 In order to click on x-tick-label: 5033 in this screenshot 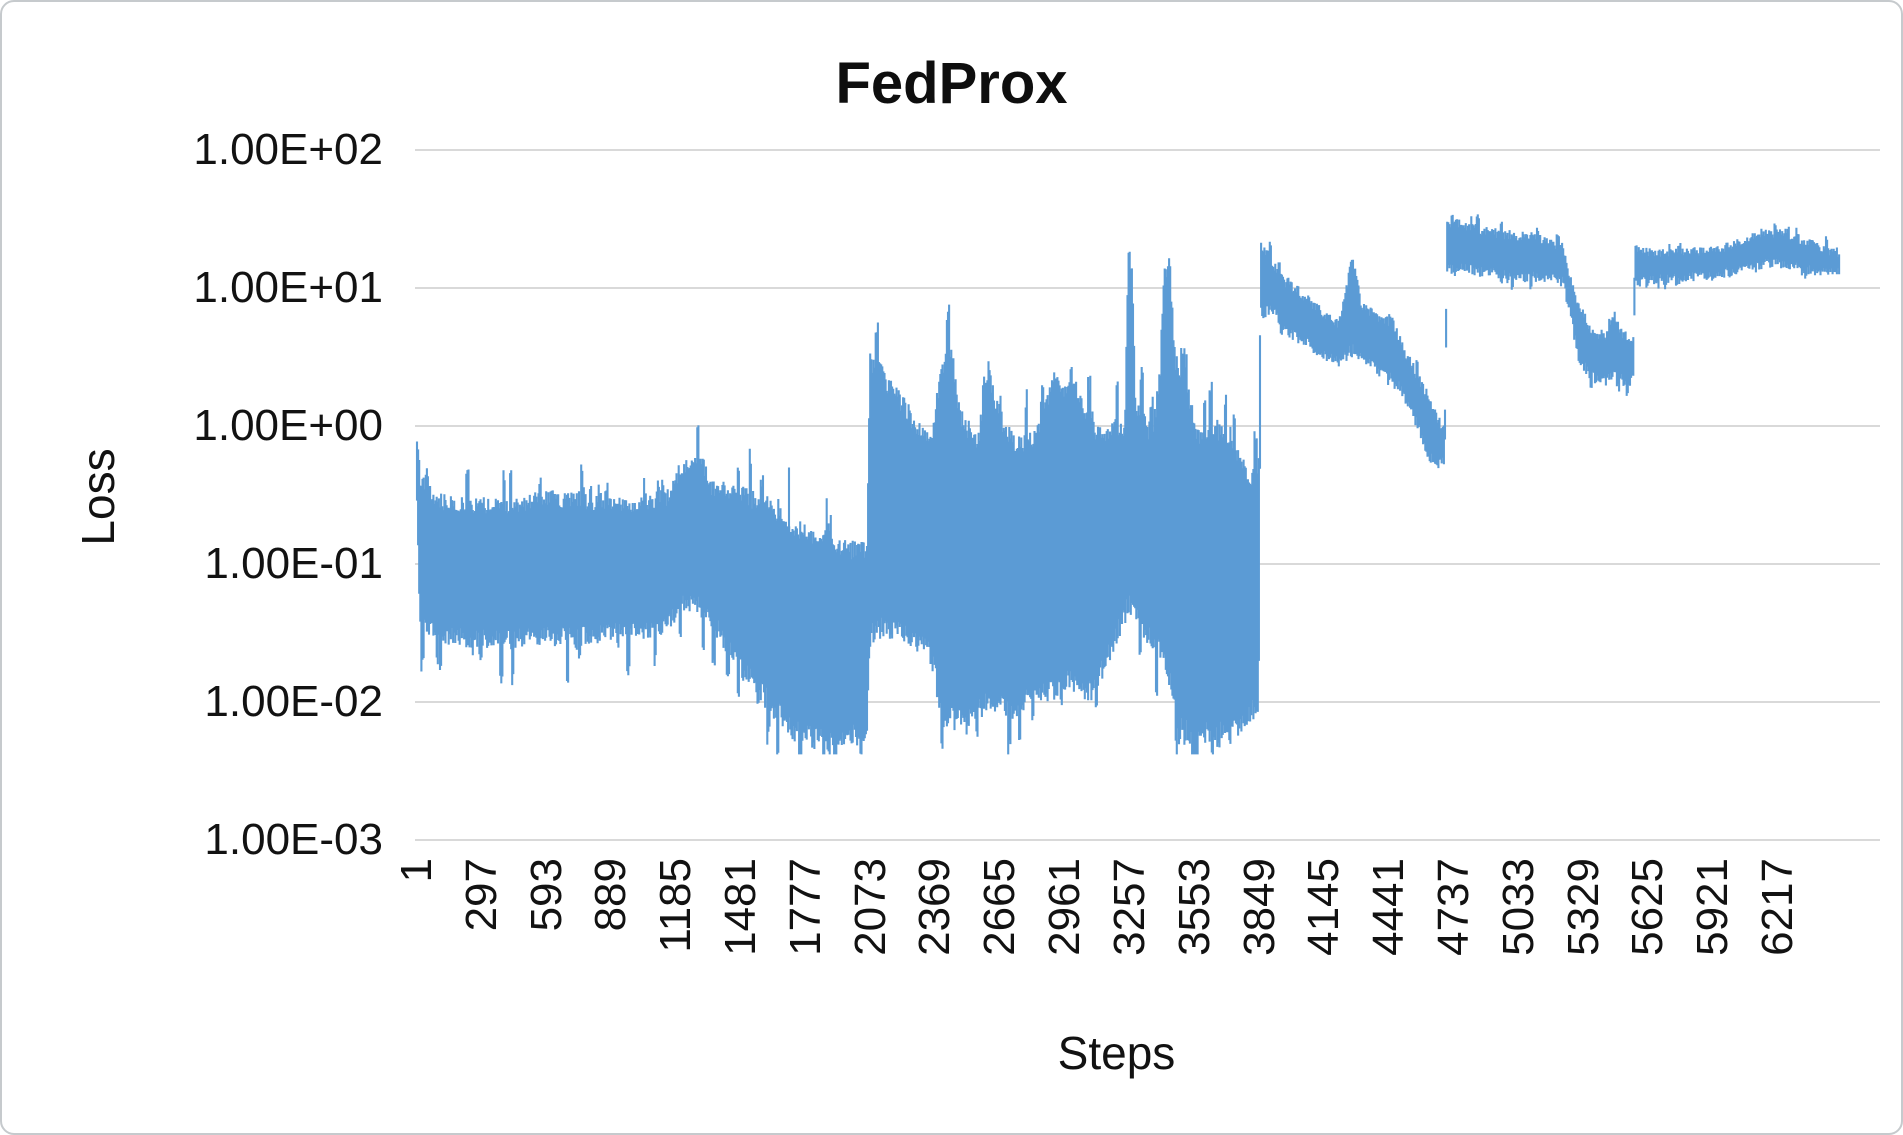, I will do `click(1518, 907)`.